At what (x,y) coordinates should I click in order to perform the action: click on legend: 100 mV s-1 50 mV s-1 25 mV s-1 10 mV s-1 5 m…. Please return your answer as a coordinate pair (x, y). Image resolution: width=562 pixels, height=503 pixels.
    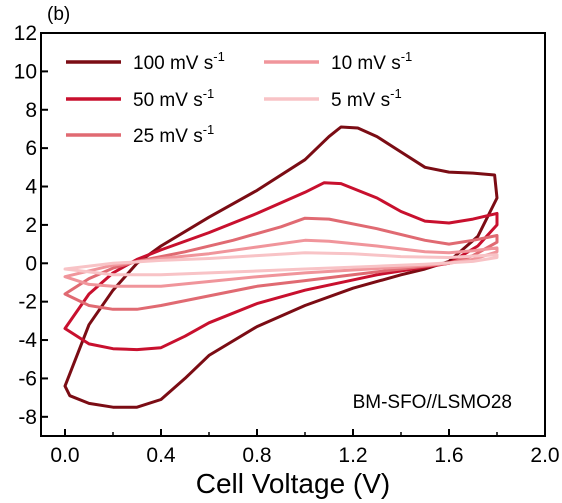
    Looking at the image, I should click on (239, 98).